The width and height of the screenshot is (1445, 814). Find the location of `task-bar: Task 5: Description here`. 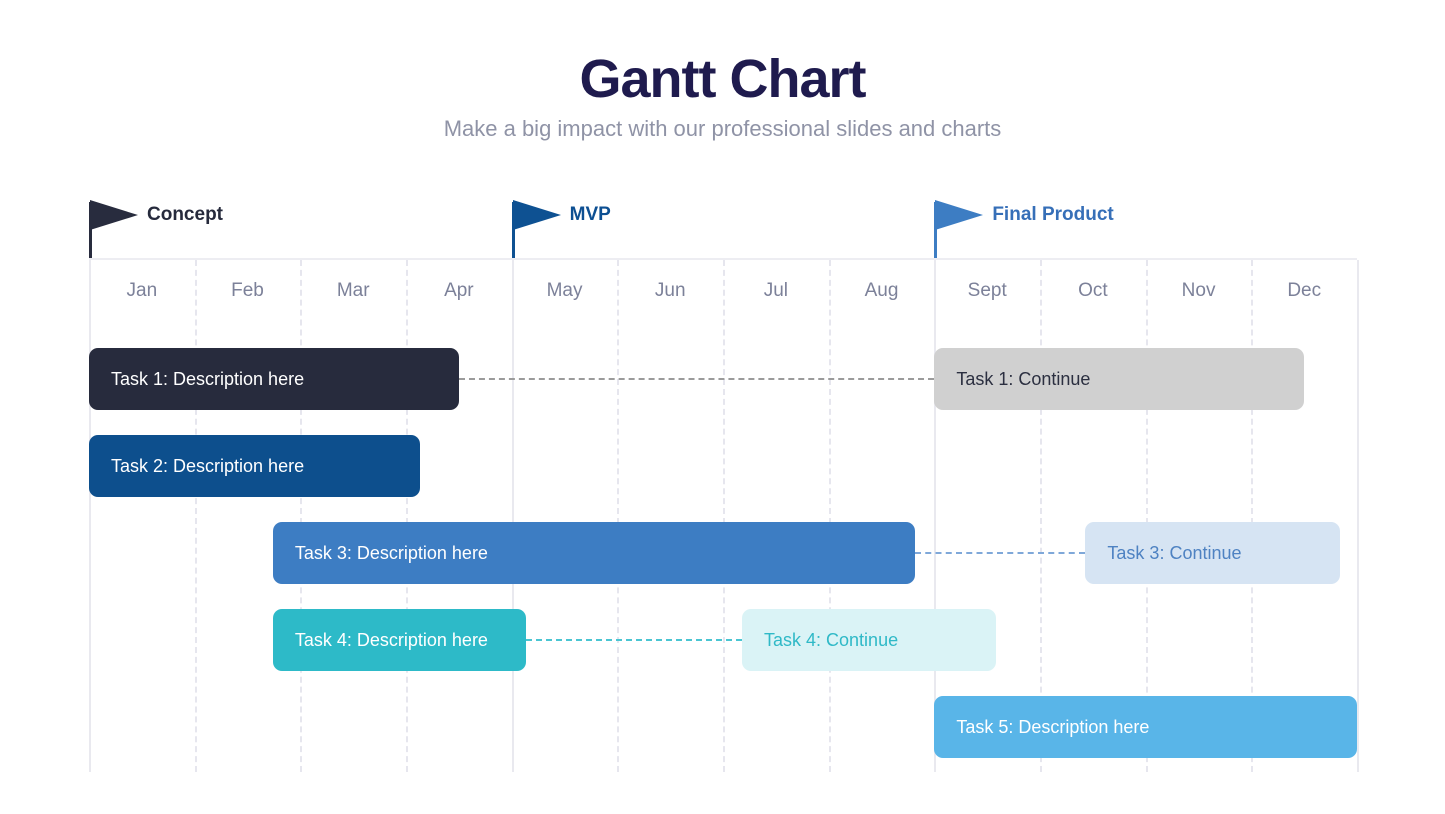

task-bar: Task 5: Description here is located at coordinates (1145, 727).